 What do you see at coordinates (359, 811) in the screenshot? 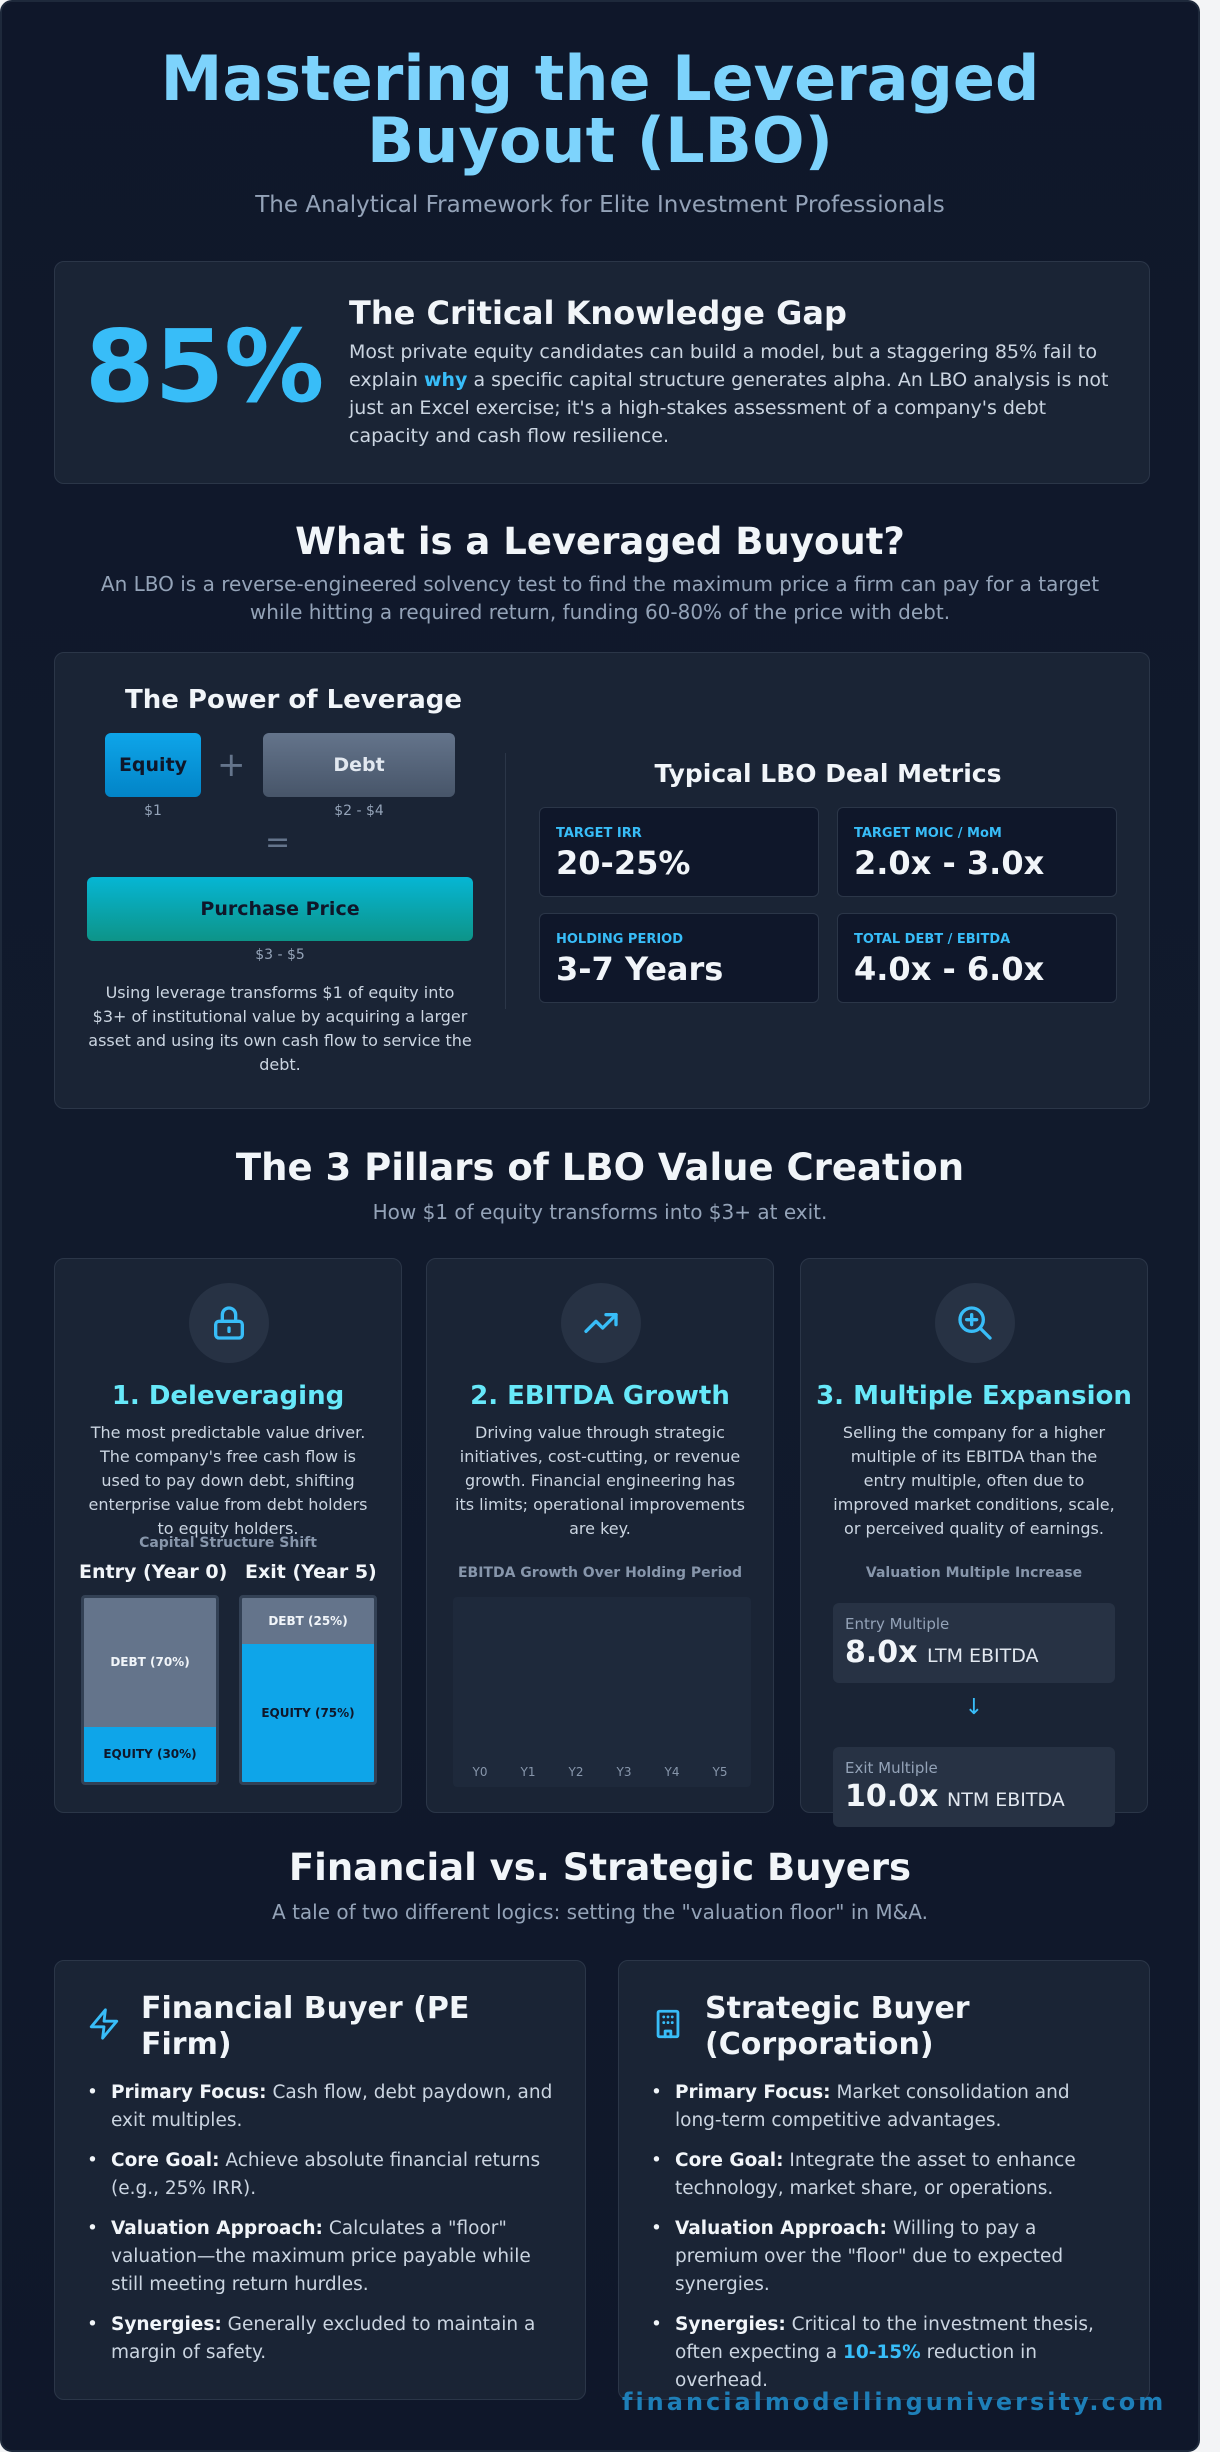
I see `debt-caption: $2 - $4` at bounding box center [359, 811].